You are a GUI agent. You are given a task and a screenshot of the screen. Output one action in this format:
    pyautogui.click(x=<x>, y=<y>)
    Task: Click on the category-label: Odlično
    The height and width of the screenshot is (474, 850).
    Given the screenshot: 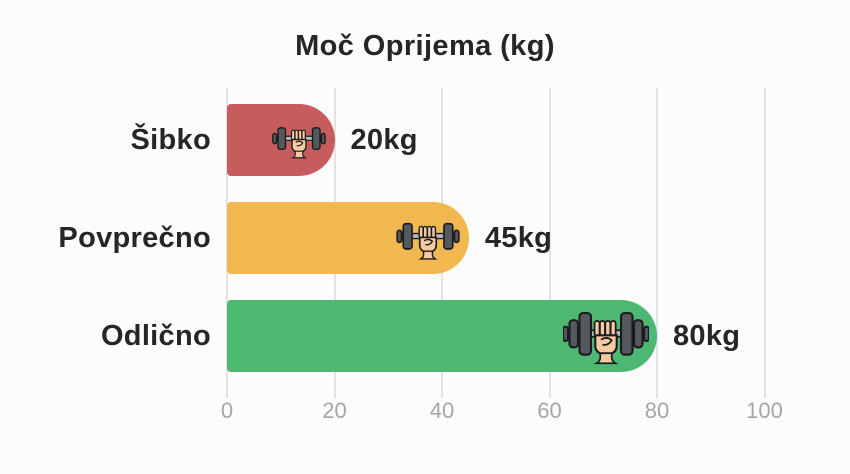 What is the action you would take?
    pyautogui.click(x=155, y=335)
    